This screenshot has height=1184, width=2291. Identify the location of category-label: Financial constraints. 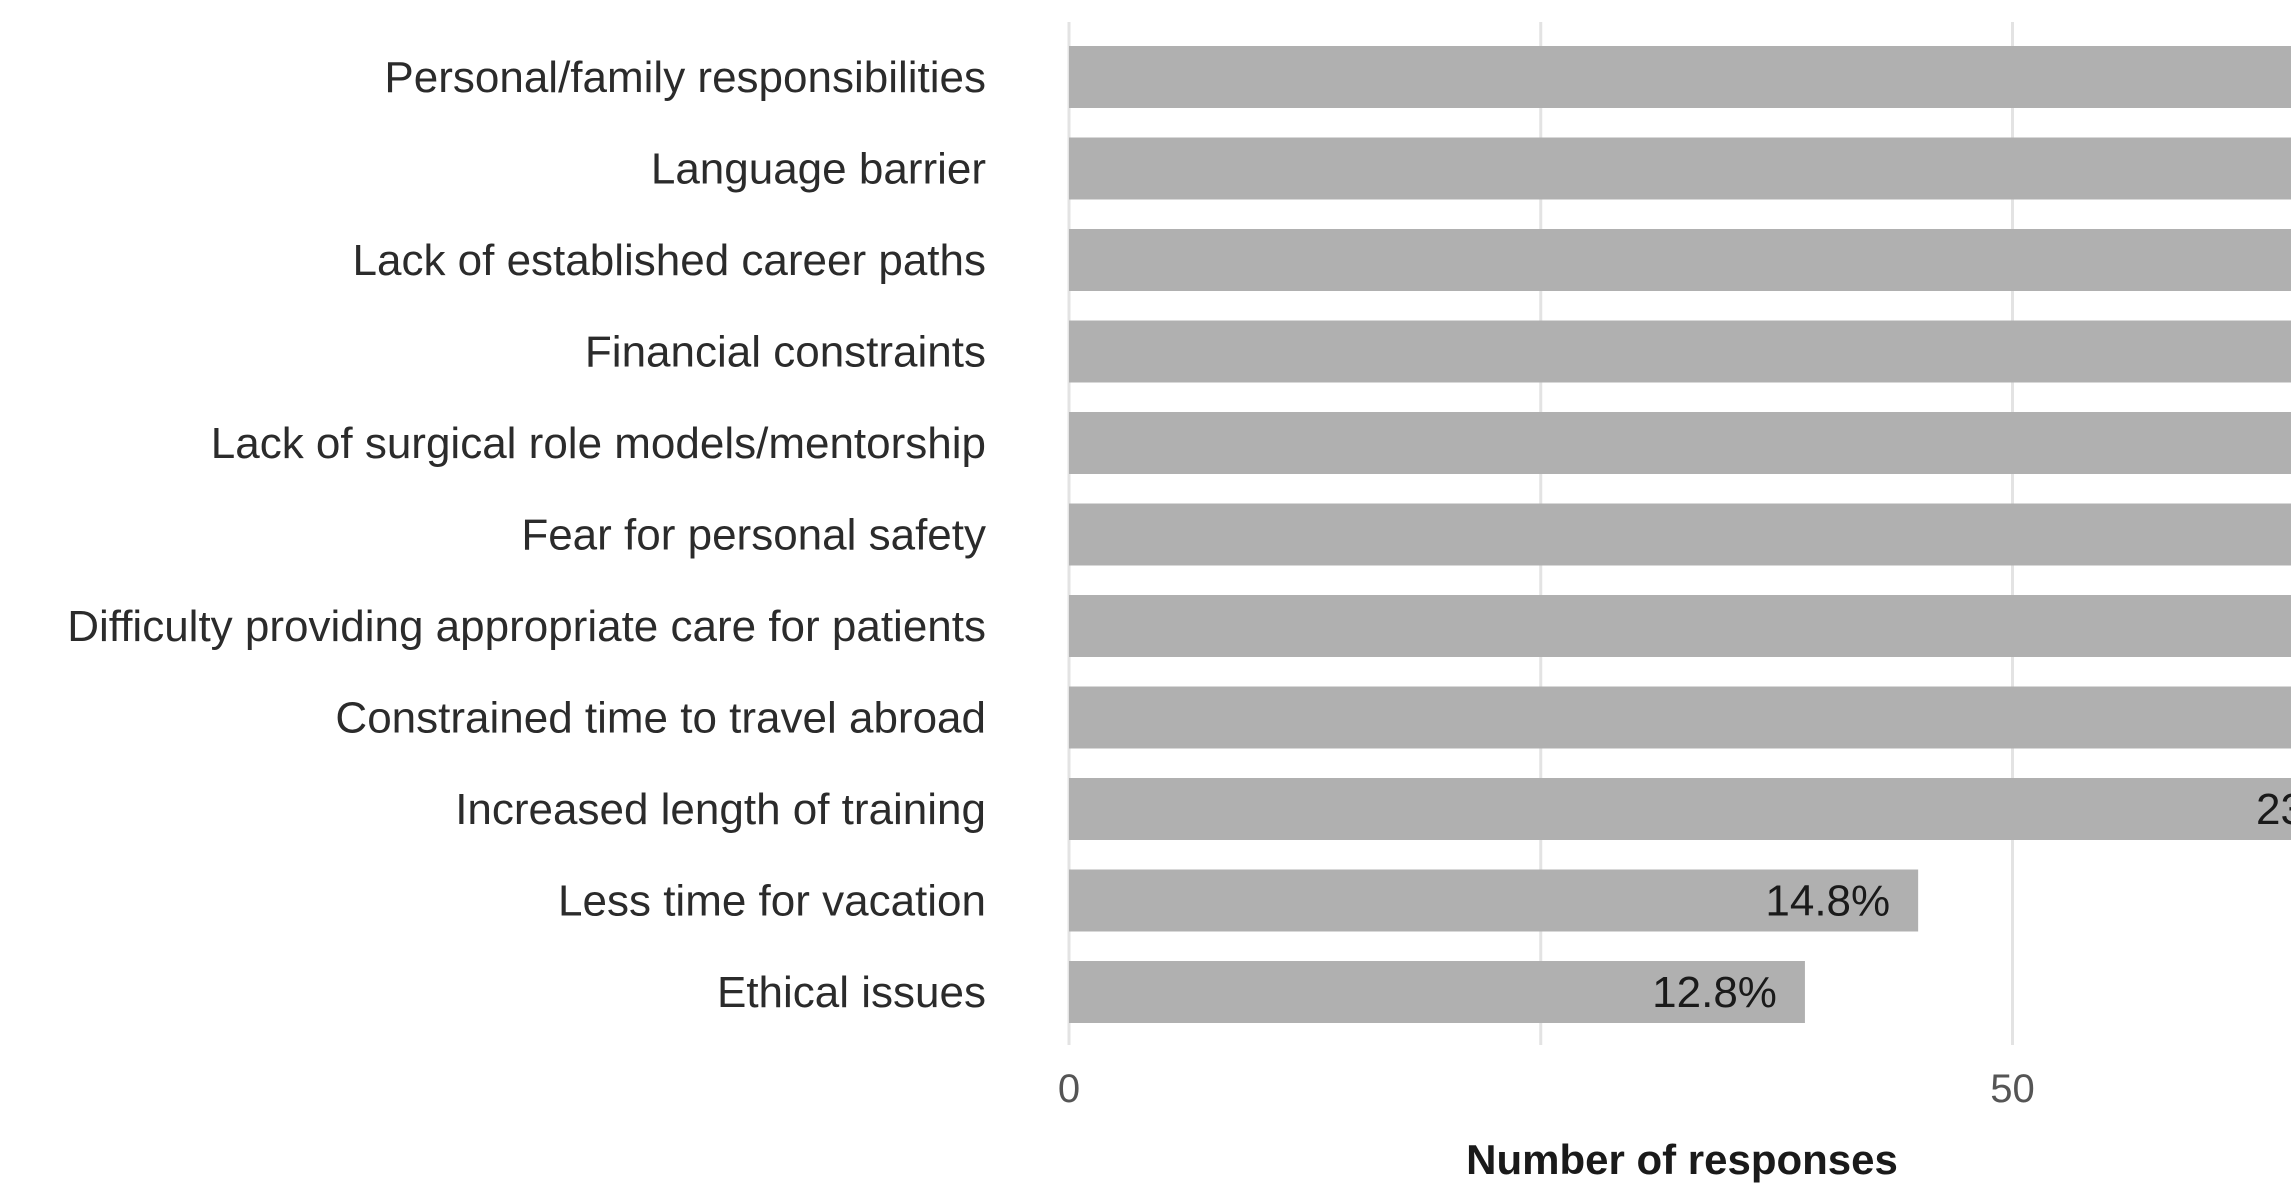
(785, 352).